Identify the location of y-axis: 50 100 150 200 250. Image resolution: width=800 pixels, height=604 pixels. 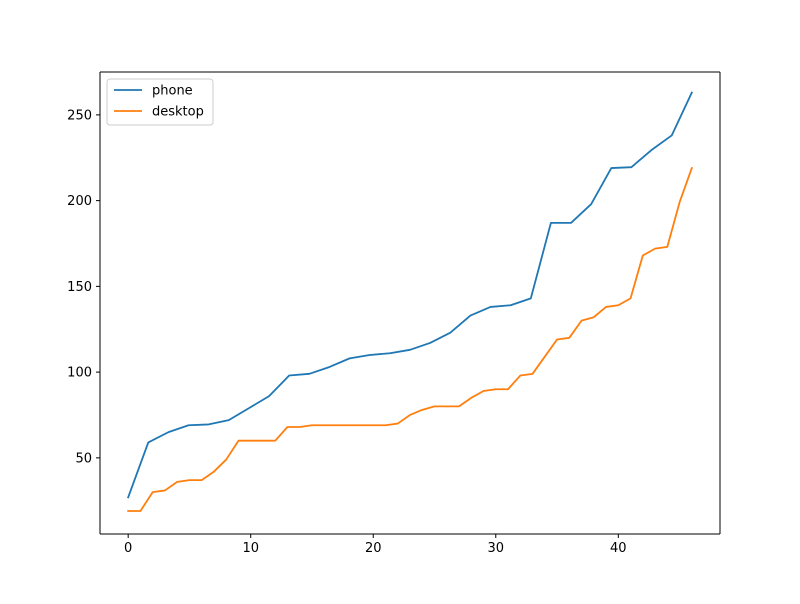
(83, 287).